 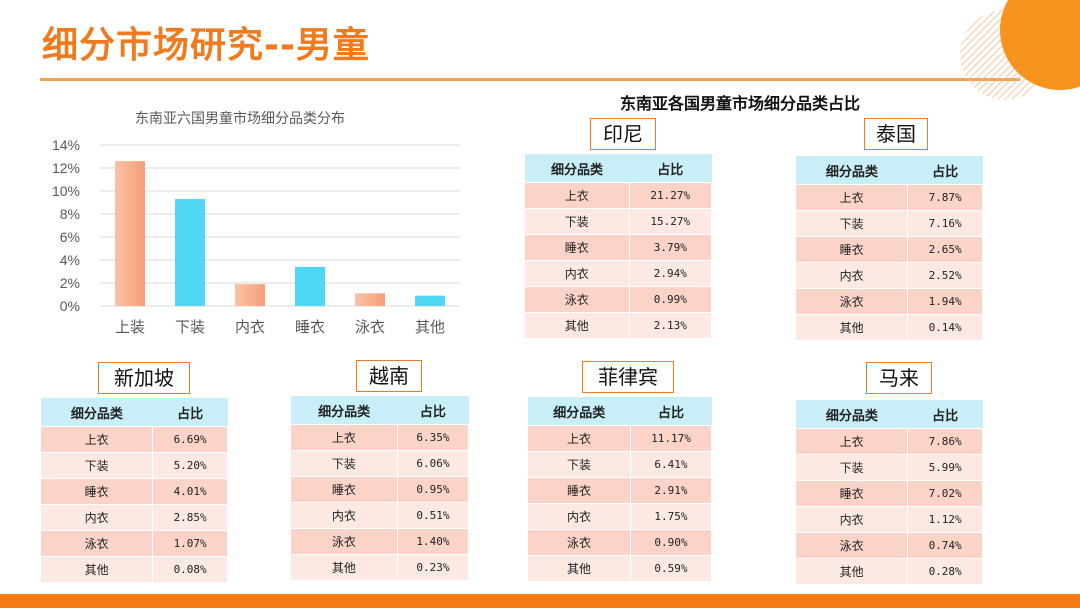 What do you see at coordinates (389, 376) in the screenshot?
I see `country-label: 越南` at bounding box center [389, 376].